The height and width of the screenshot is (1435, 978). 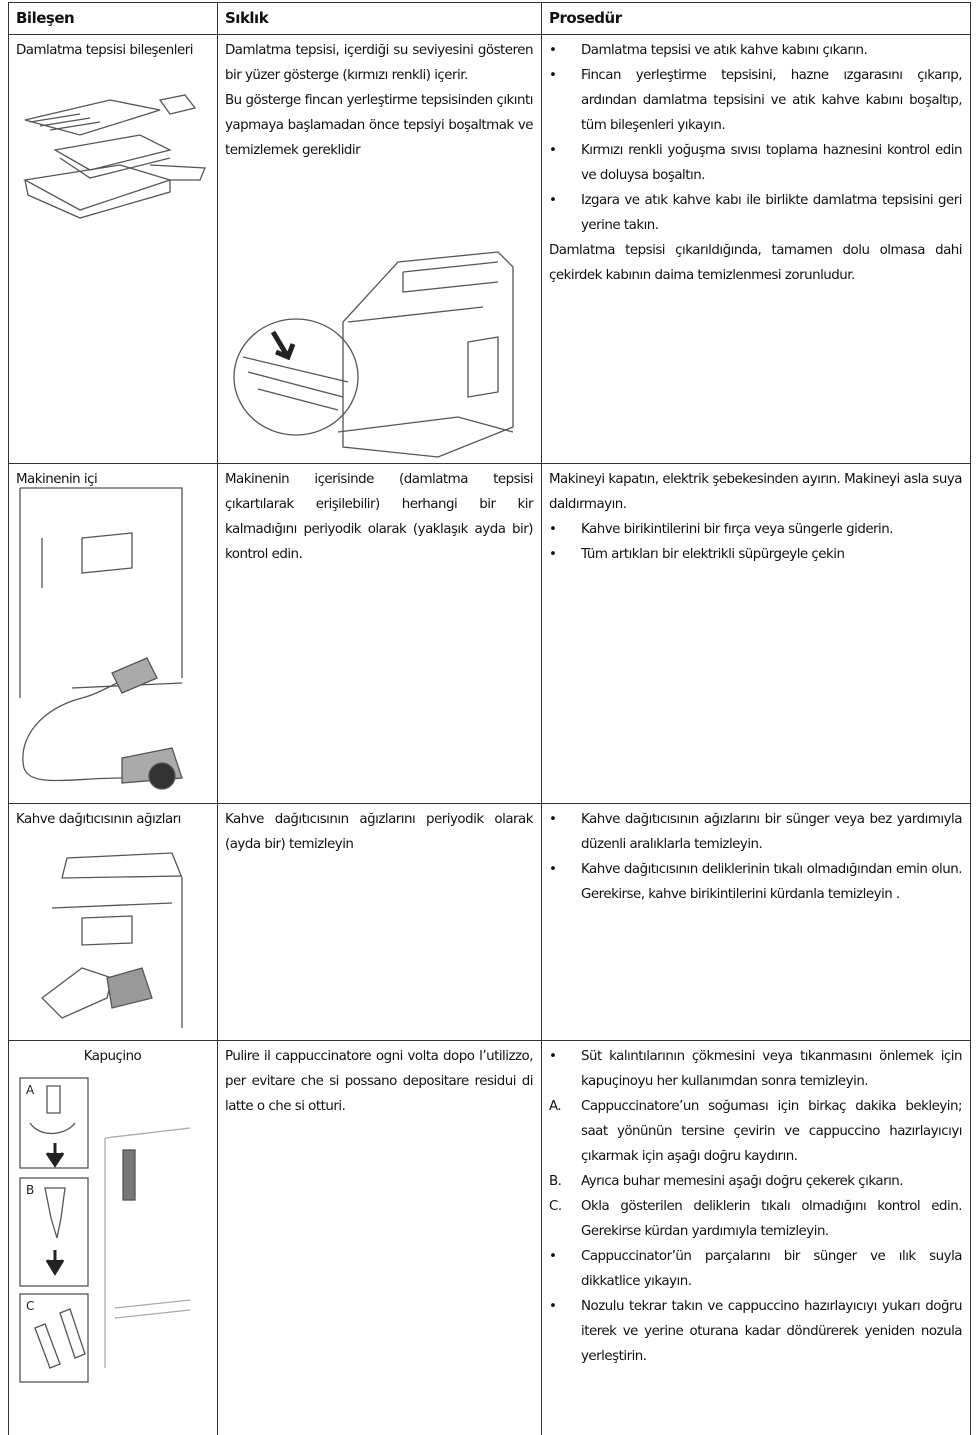 What do you see at coordinates (45, 18) in the screenshot?
I see `column-header: Bileşen` at bounding box center [45, 18].